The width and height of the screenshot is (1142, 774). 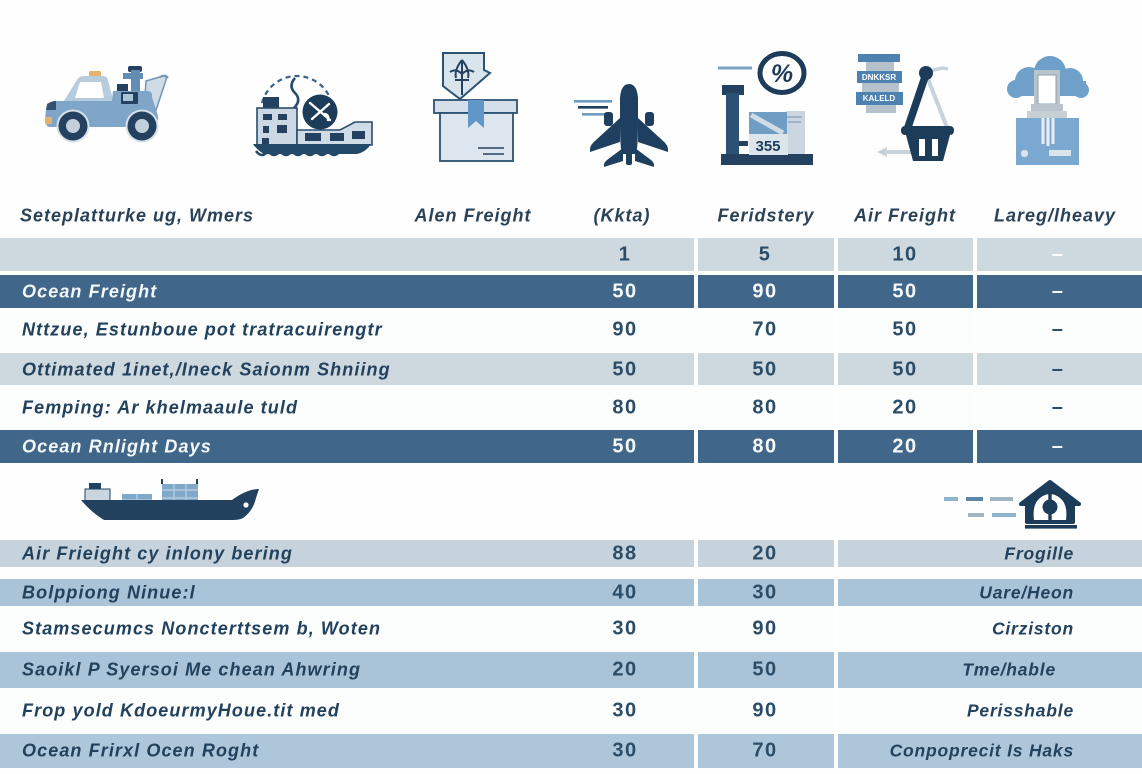 I want to click on svg-text: DNKKSR, so click(x=879, y=77).